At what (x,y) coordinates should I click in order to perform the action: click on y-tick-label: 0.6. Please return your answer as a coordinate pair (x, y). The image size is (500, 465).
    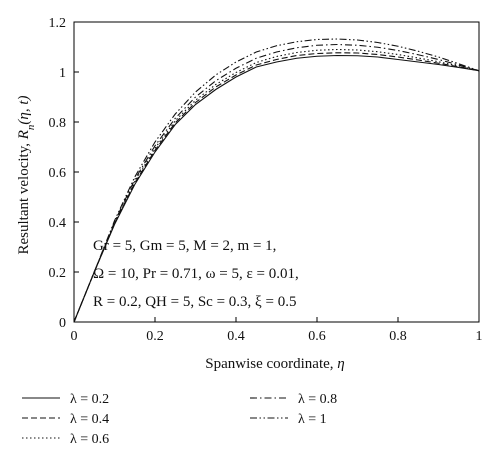
    Looking at the image, I should click on (58, 173).